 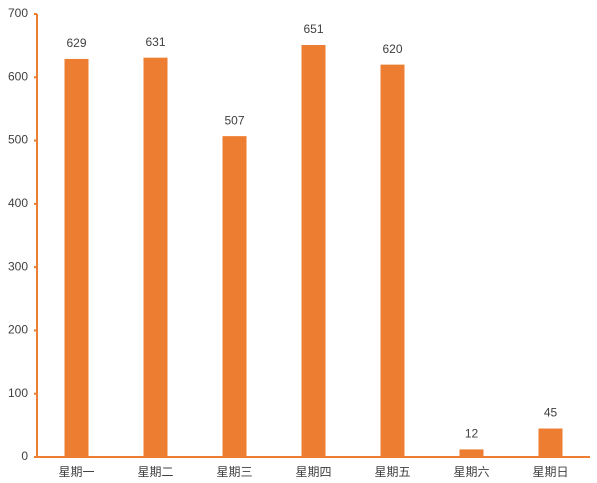 What do you see at coordinates (18, 330) in the screenshot?
I see `y-tick-label: 200` at bounding box center [18, 330].